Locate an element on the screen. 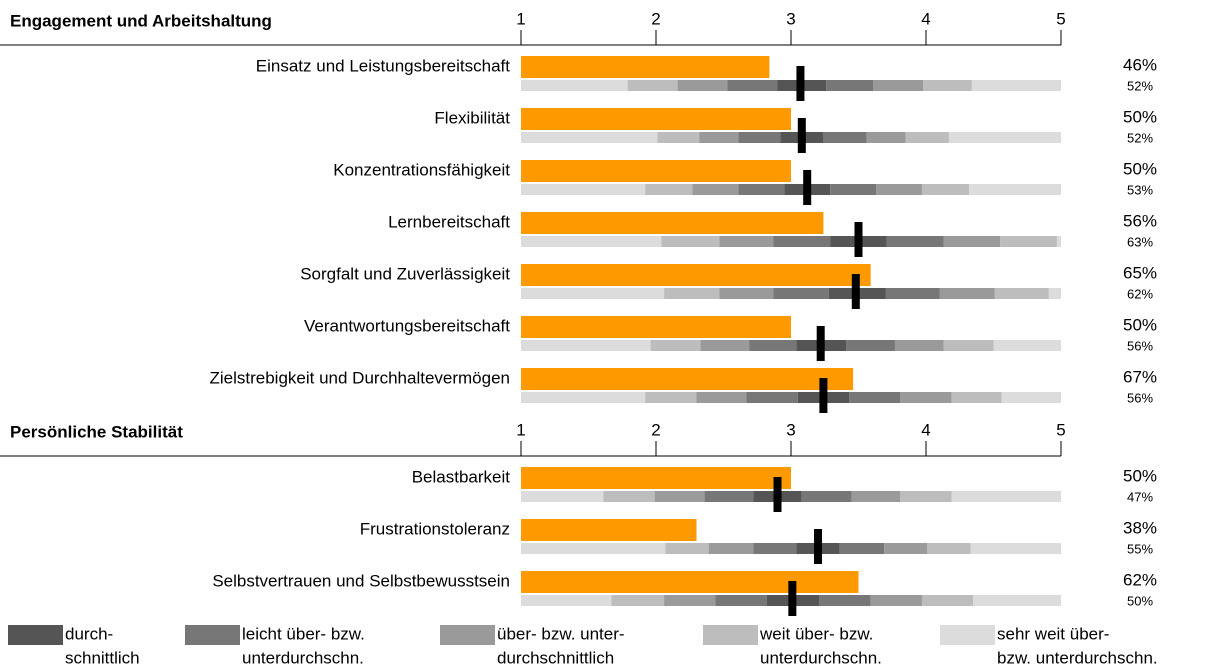  x-tick-label: 2 is located at coordinates (655, 429).